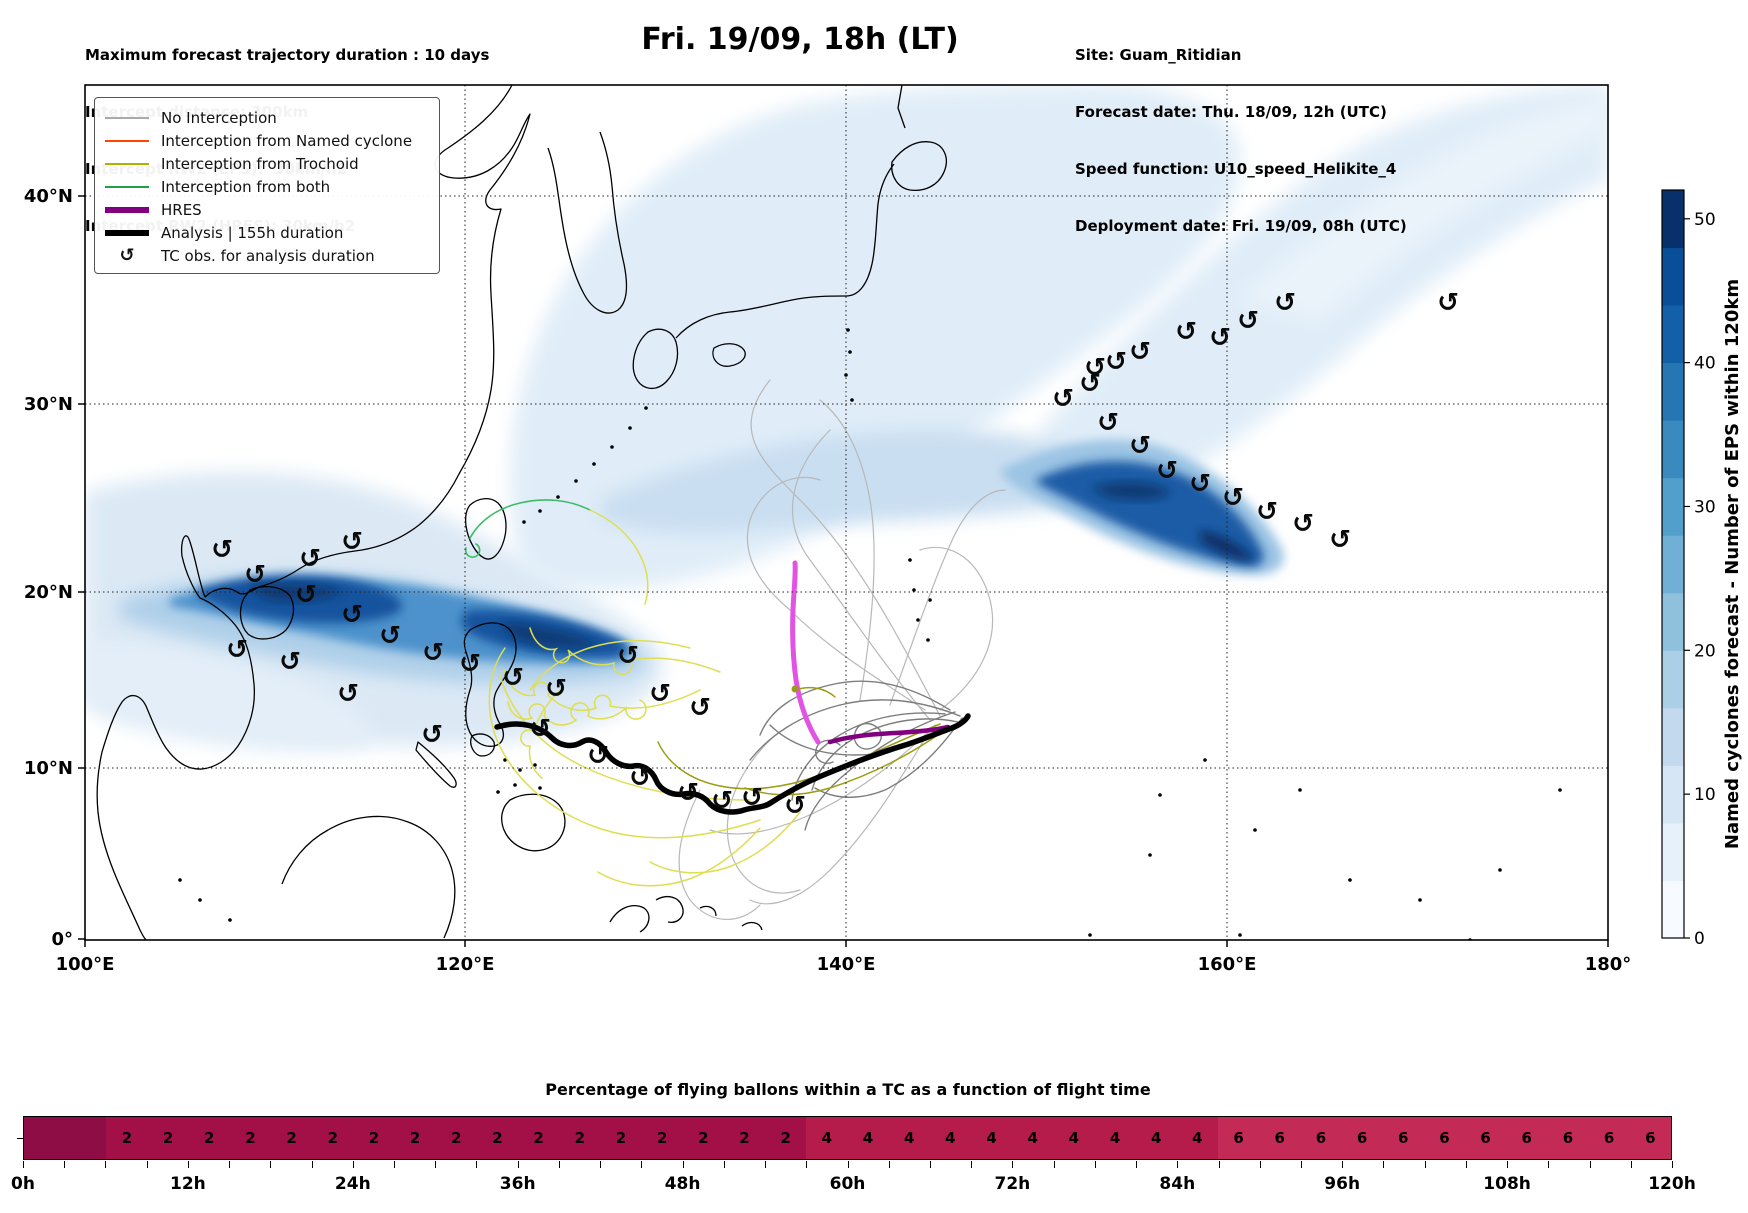 The width and height of the screenshot is (1748, 1213). Describe the element at coordinates (1673, 564) in the screenshot. I see `colorbar-frame` at that location.